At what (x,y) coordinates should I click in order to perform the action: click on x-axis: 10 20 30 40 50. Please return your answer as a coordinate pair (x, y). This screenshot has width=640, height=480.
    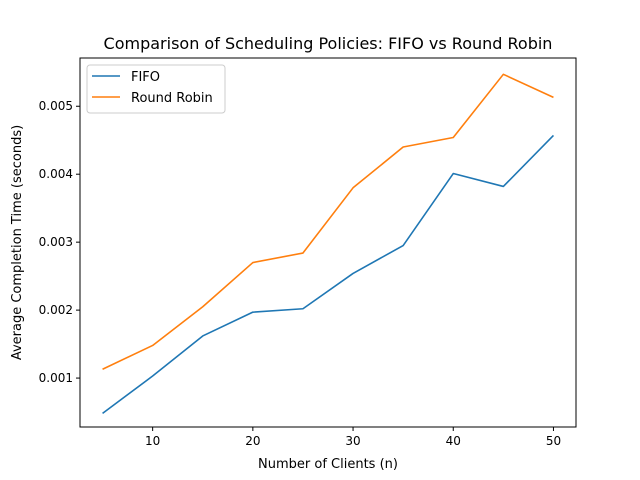
    Looking at the image, I should click on (353, 437).